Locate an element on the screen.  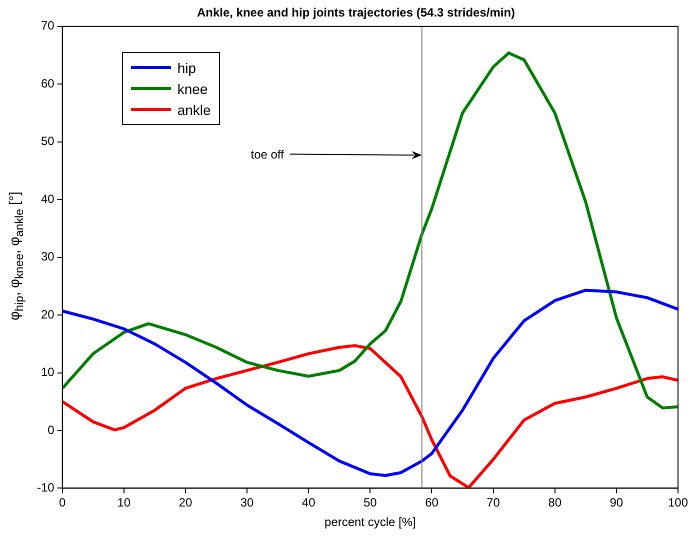
x-tick-label: 90 is located at coordinates (617, 503).